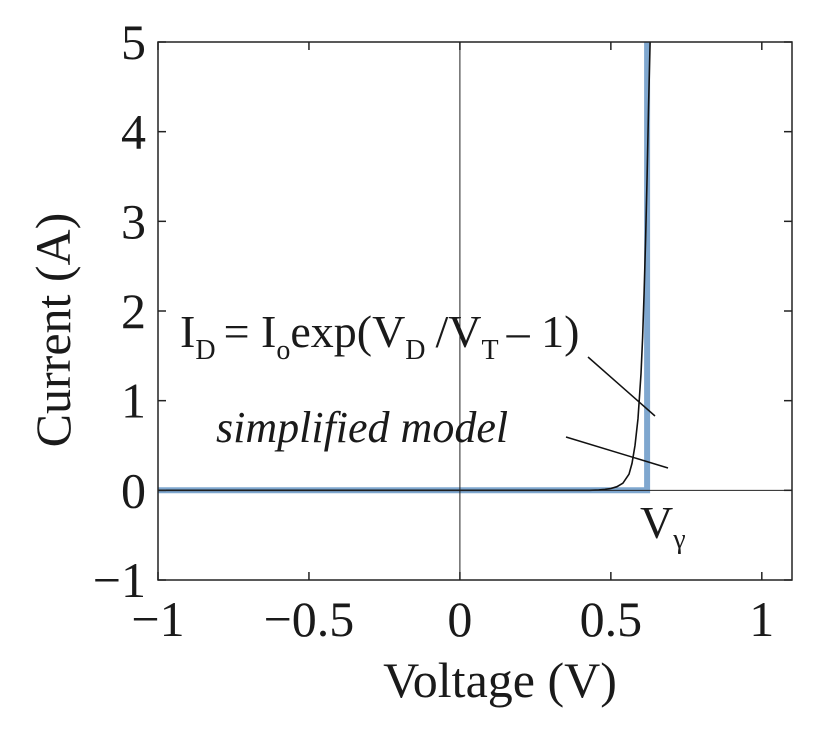  Describe the element at coordinates (133, 490) in the screenshot. I see `y-tick-label: 0` at that location.